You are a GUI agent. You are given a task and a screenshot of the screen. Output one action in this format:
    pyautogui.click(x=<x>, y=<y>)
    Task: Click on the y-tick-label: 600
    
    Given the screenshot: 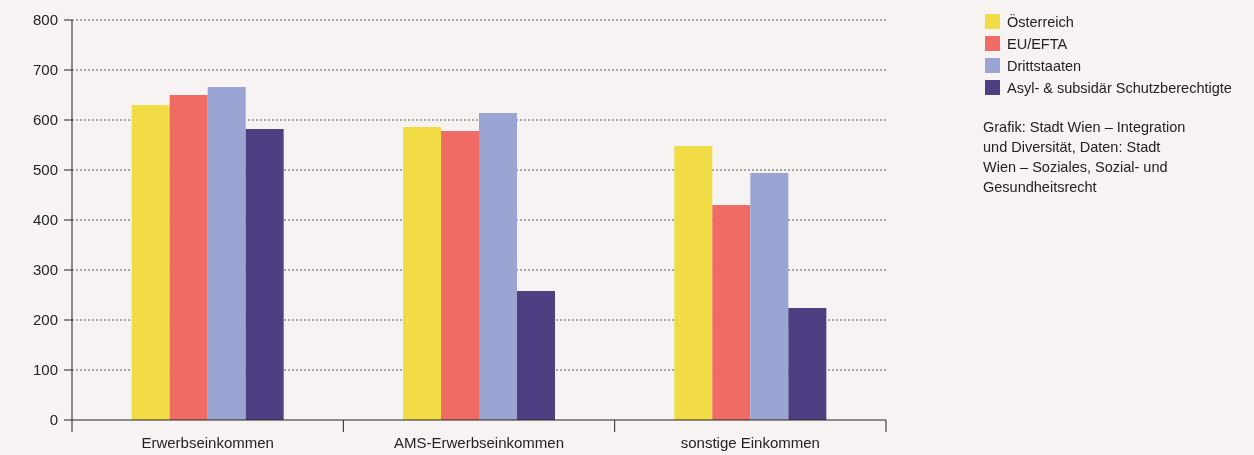 What is the action you would take?
    pyautogui.click(x=45, y=120)
    